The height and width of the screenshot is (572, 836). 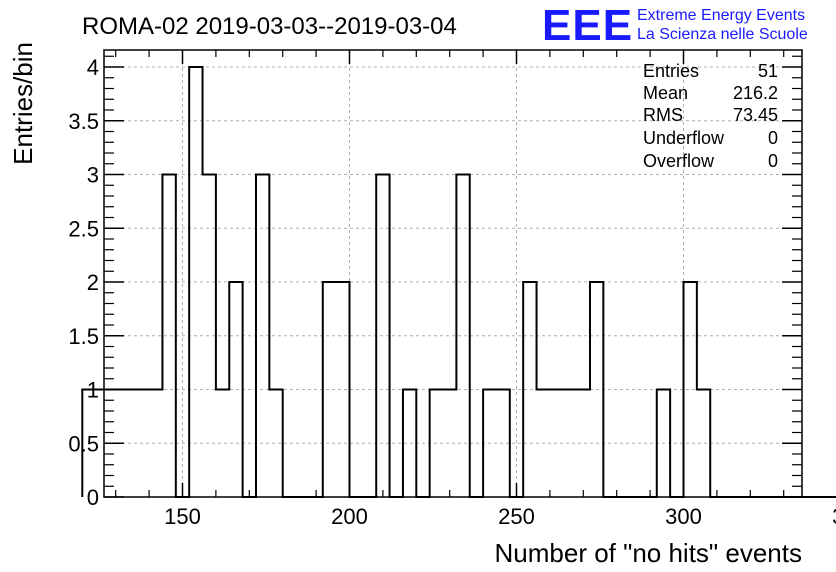 What do you see at coordinates (93, 282) in the screenshot?
I see `y-tick-label: 2` at bounding box center [93, 282].